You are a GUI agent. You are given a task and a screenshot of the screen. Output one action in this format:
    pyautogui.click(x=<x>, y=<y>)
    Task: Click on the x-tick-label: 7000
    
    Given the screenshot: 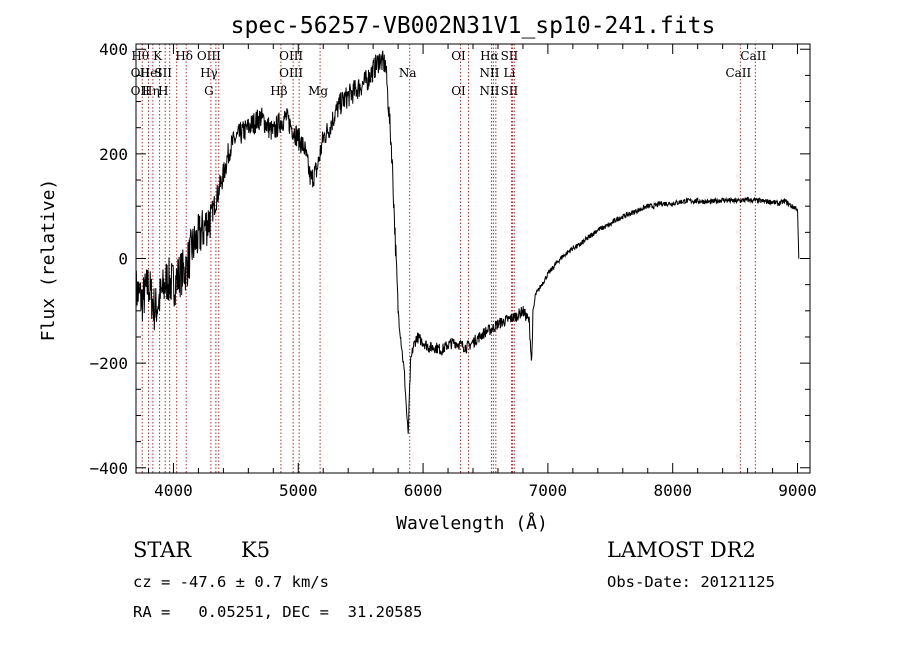 What is the action you would take?
    pyautogui.click(x=548, y=490)
    